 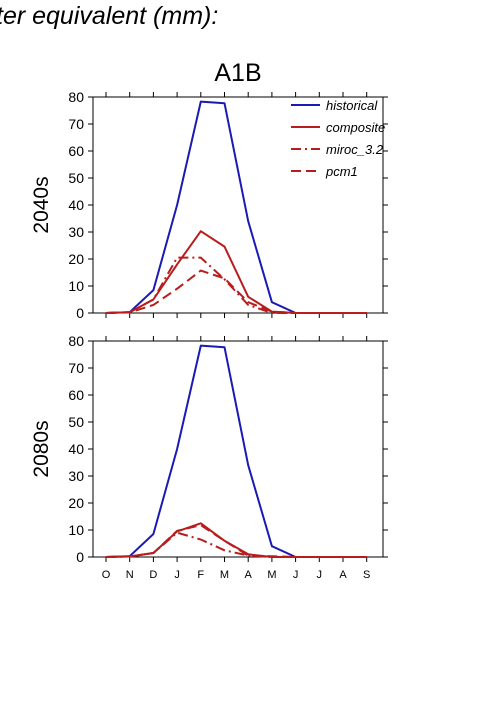 What do you see at coordinates (130, 575) in the screenshot?
I see `x-tick-label: N` at bounding box center [130, 575].